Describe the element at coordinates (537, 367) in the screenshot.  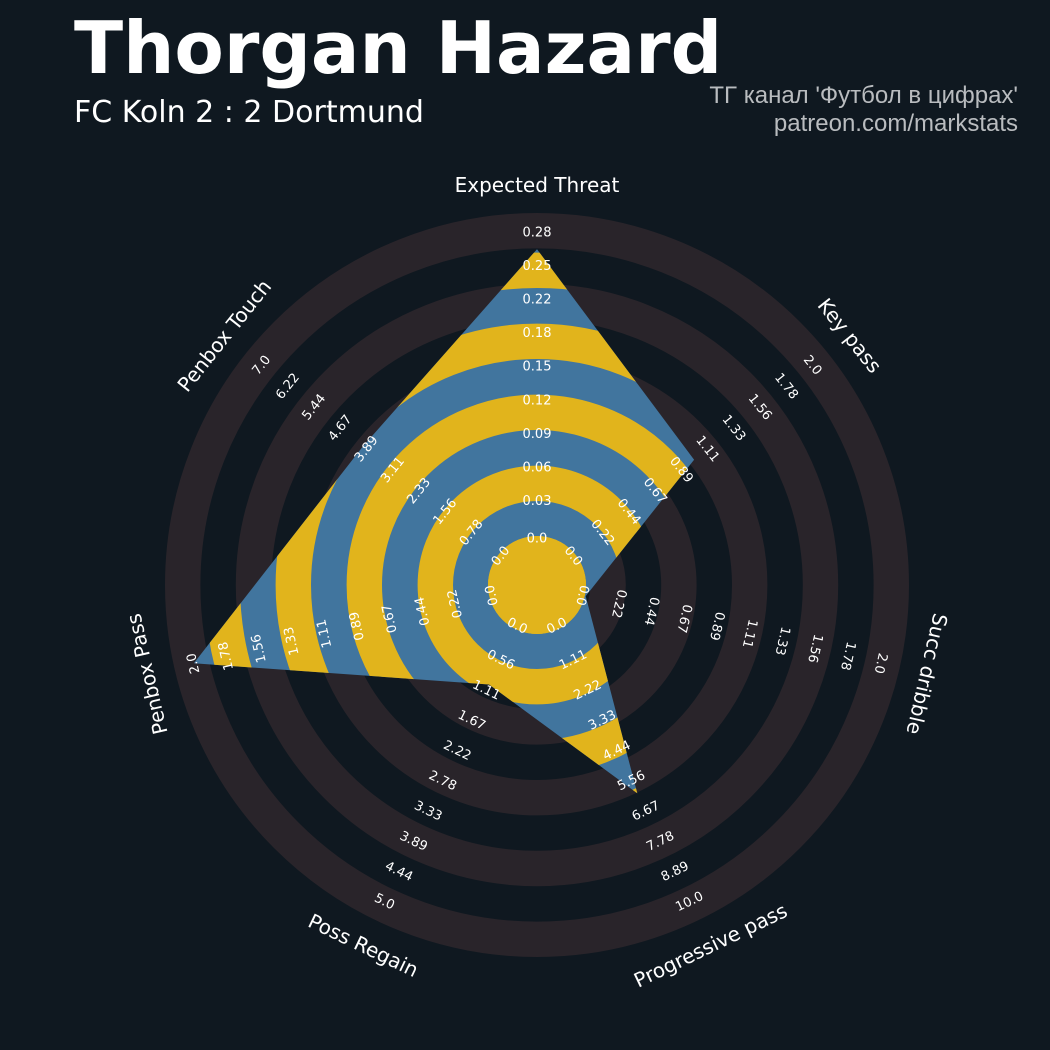
I see `tick-label: 0.15` at that location.